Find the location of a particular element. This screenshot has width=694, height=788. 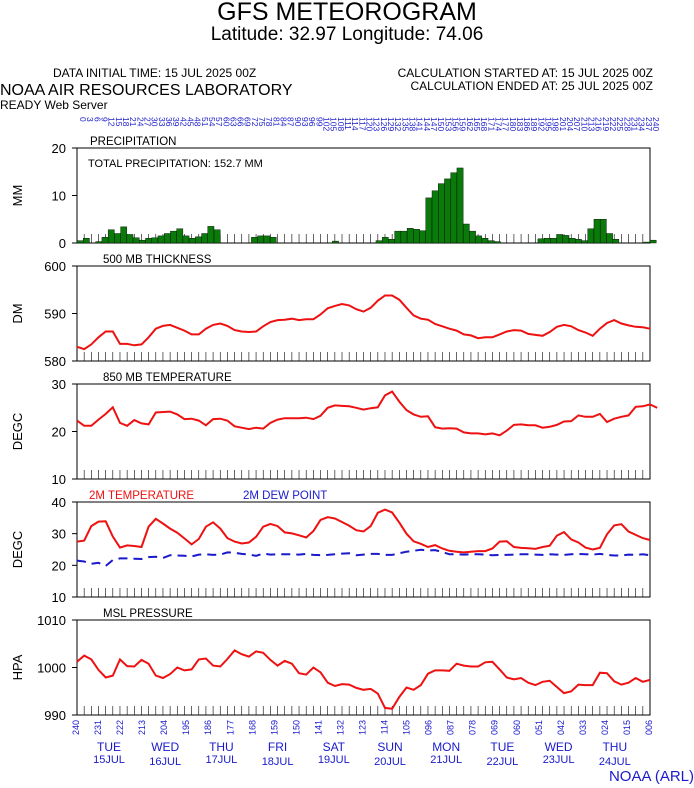

top-hour-label: 75 is located at coordinates (262, 122).